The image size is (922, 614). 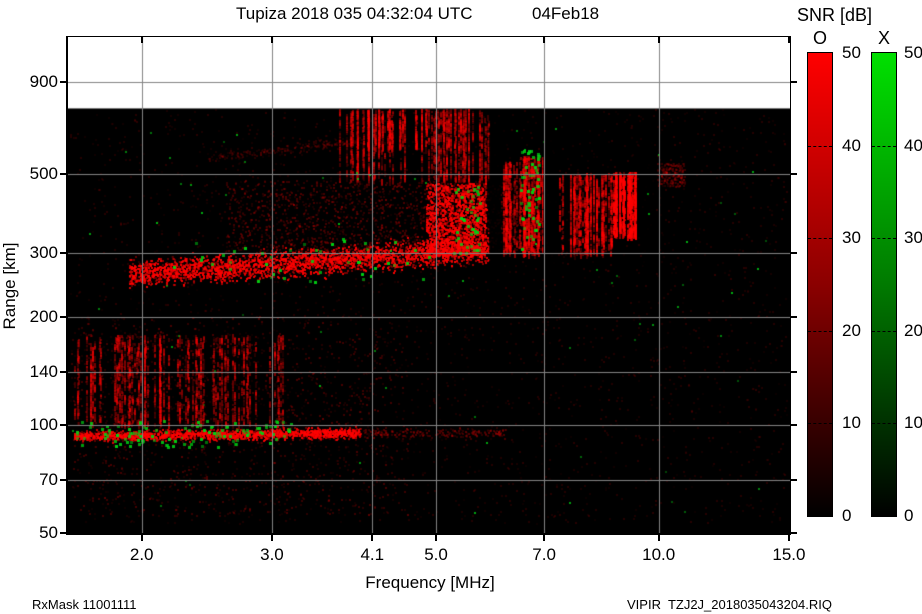 I want to click on o-mode-label: O, so click(x=819, y=38).